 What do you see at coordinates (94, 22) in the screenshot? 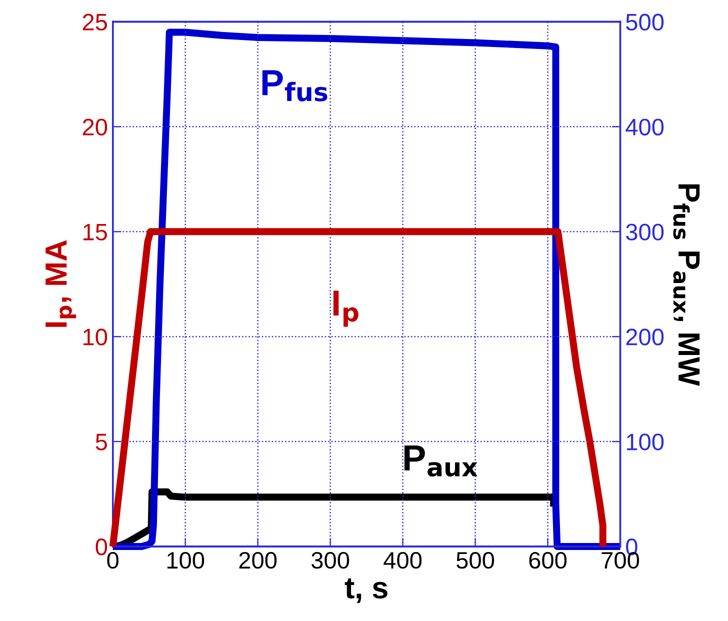
I see `y-tick-label: 25` at bounding box center [94, 22].